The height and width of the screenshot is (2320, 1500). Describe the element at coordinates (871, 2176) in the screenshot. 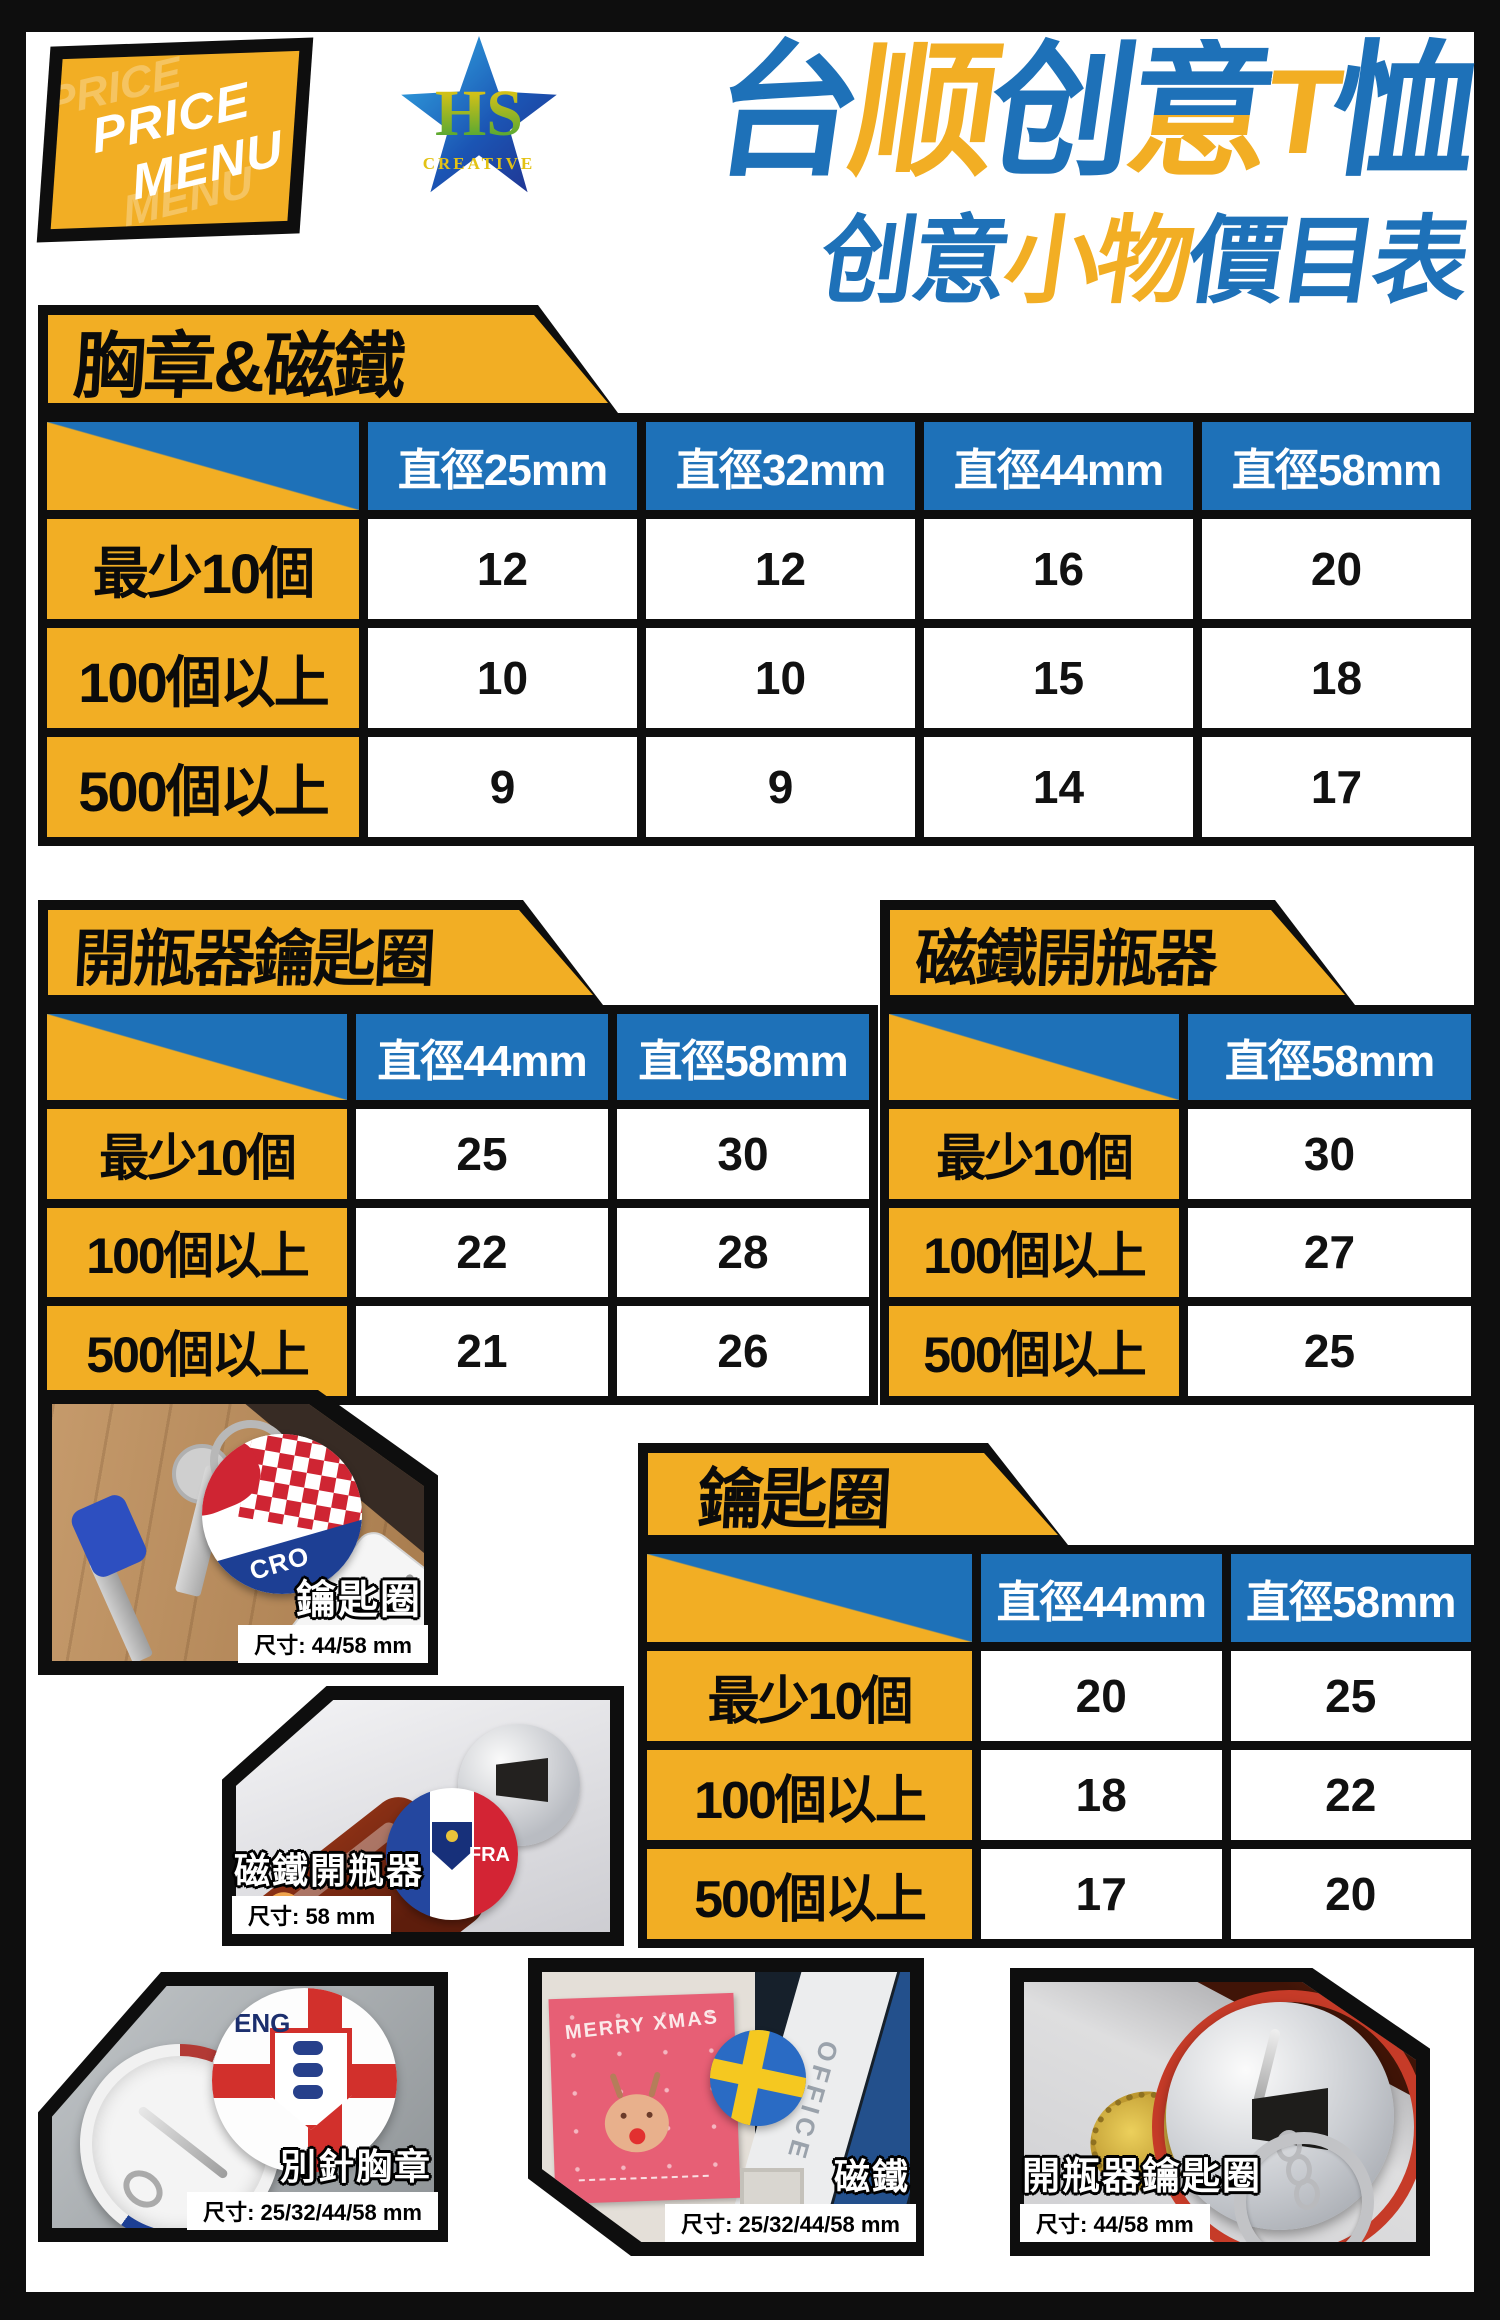

I see `photo-label: 磁鐵` at that location.